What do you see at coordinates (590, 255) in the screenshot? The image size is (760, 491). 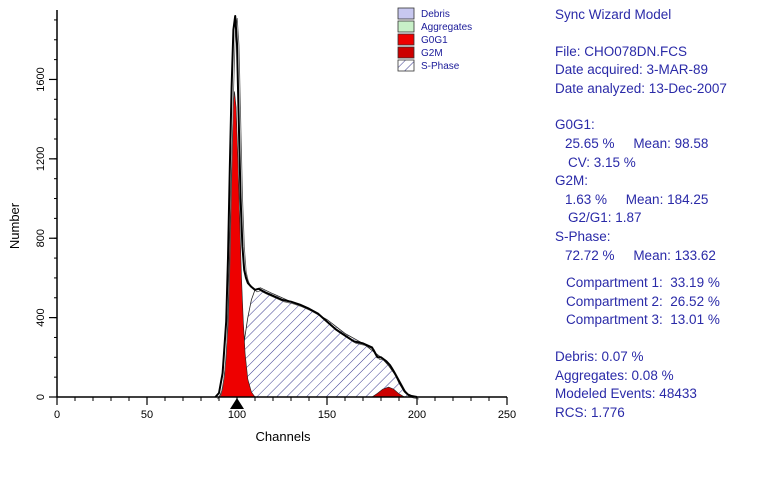 I see `sphase-percent: 72.72 %` at bounding box center [590, 255].